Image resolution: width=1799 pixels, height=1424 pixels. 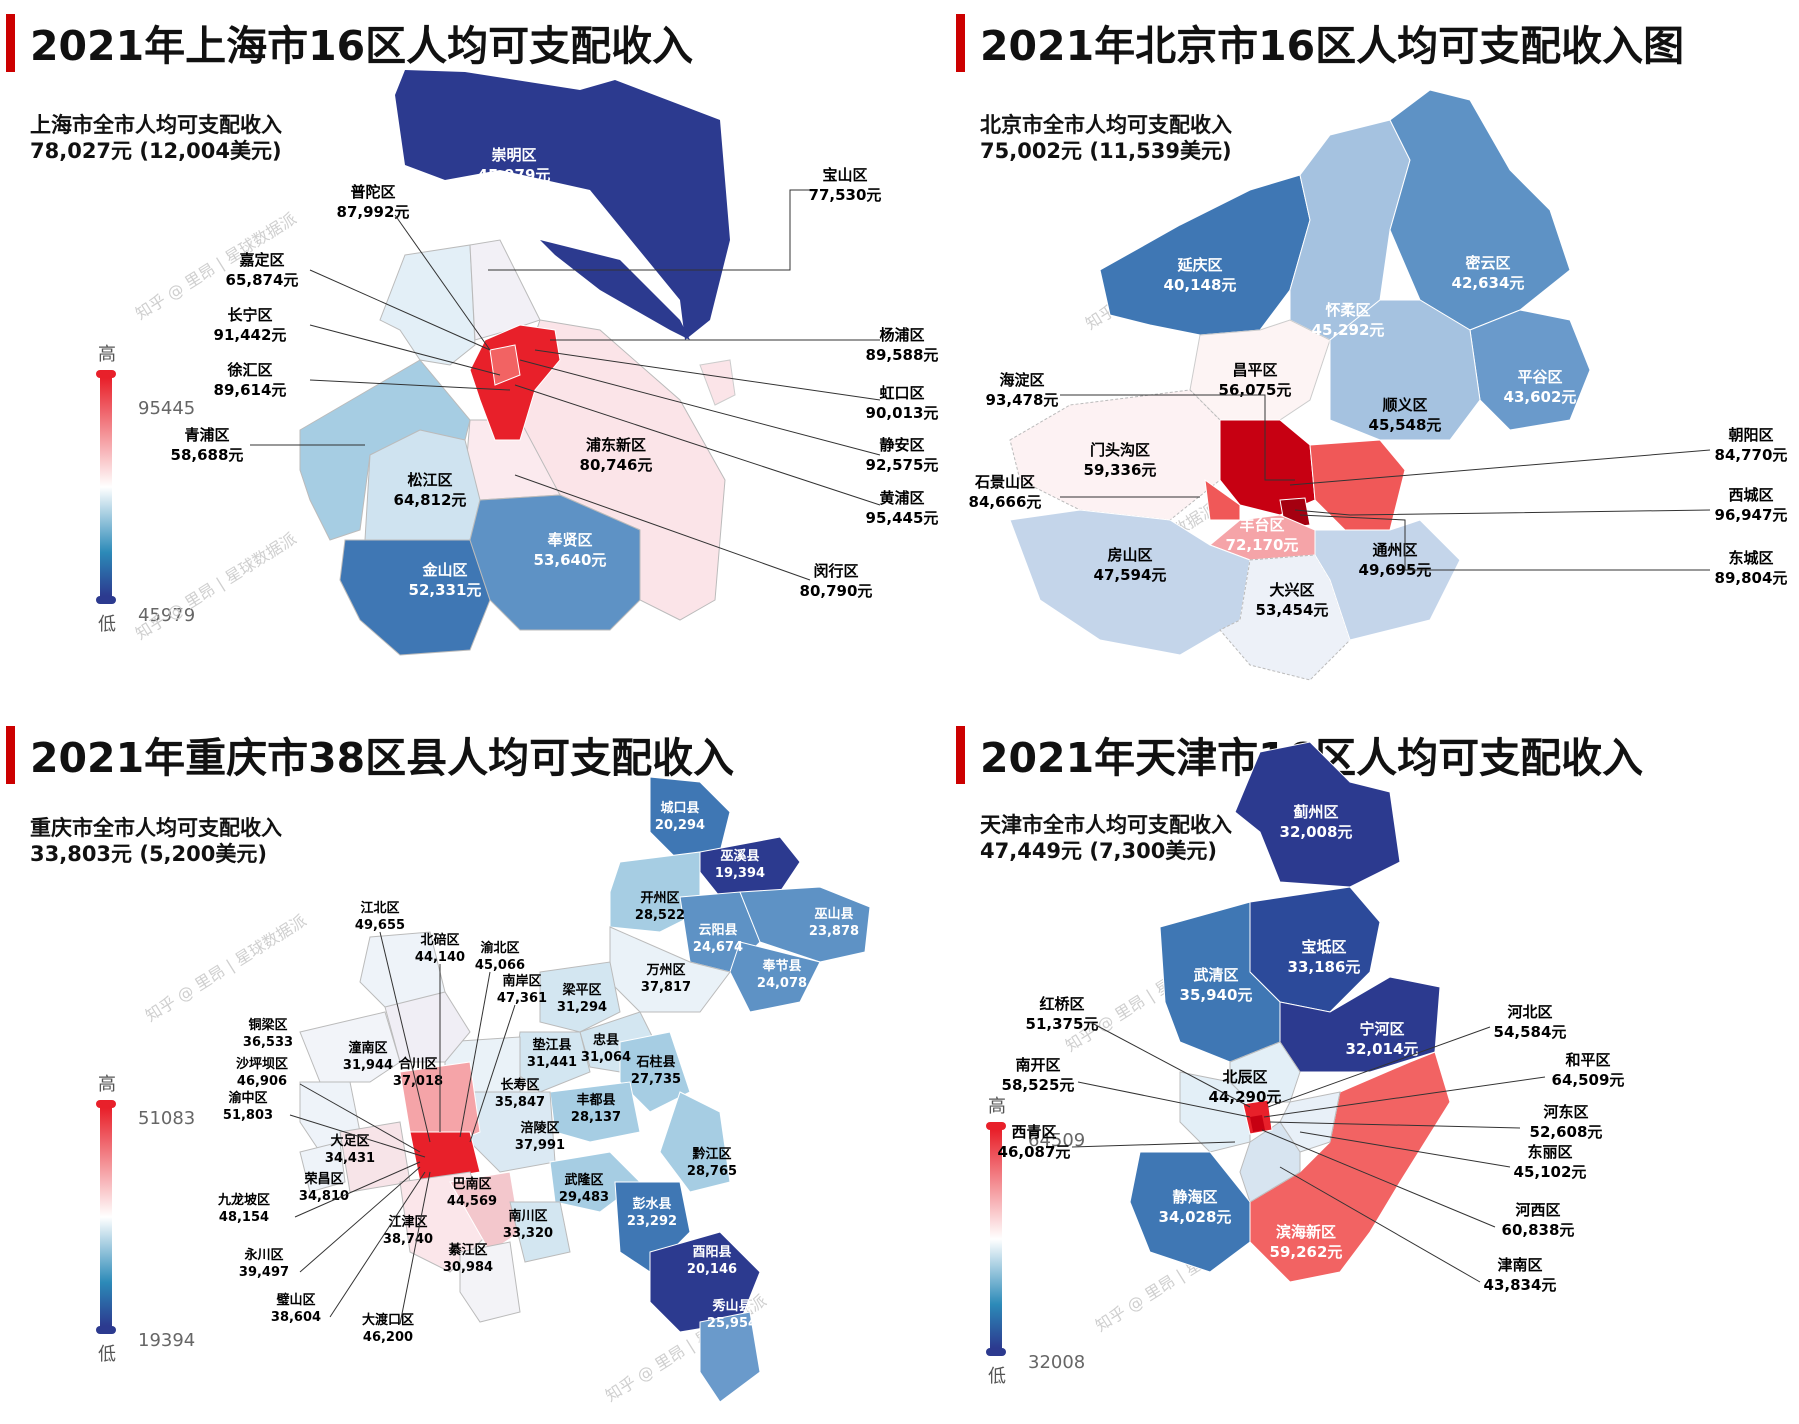 I want to click on label-putuo-name: 普陀区, so click(x=372, y=192).